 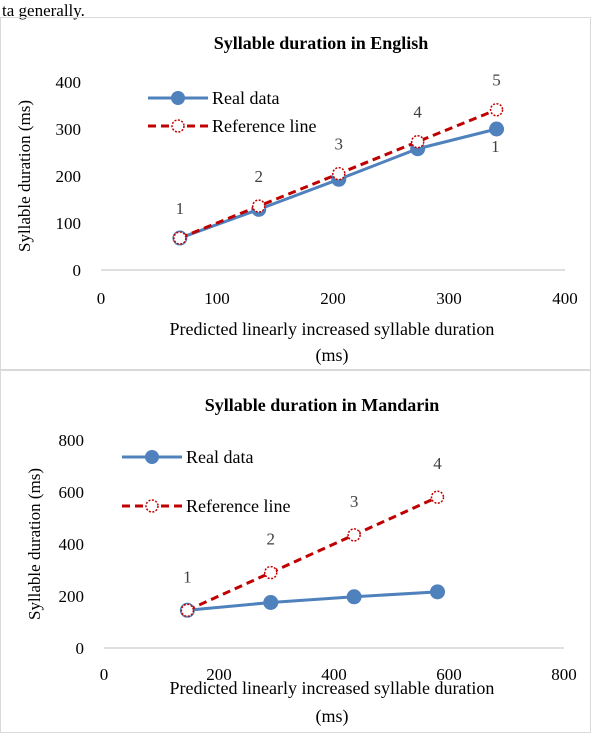 What do you see at coordinates (69, 223) in the screenshot?
I see `english-y-tick-label: 100` at bounding box center [69, 223].